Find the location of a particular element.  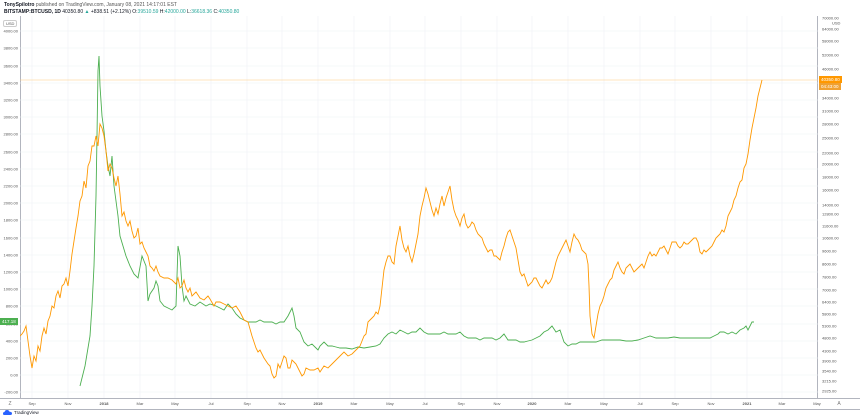

tradingview-logo: TradingView is located at coordinates (21, 412).